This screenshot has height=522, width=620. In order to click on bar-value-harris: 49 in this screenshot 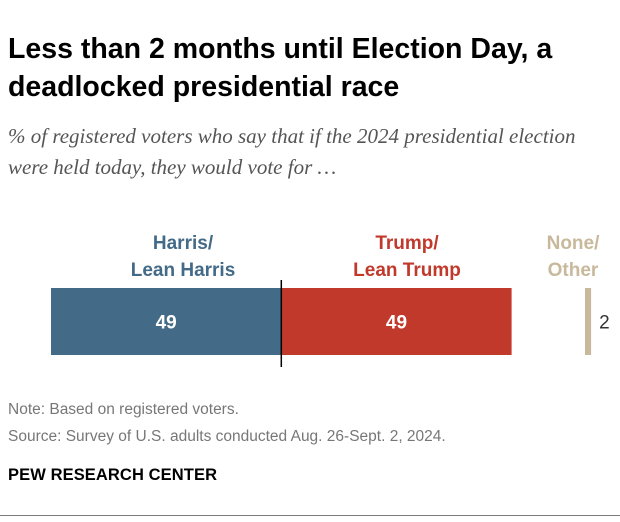, I will do `click(166, 323)`.